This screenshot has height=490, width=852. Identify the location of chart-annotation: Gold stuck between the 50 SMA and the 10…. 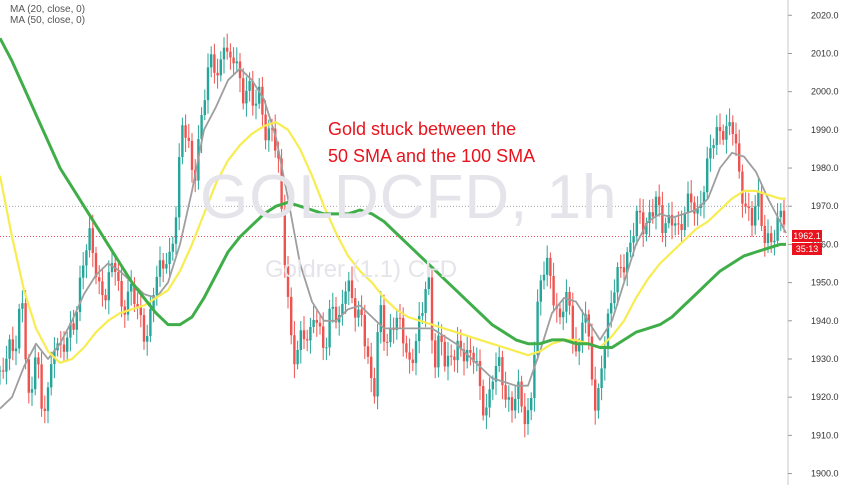
(488, 143).